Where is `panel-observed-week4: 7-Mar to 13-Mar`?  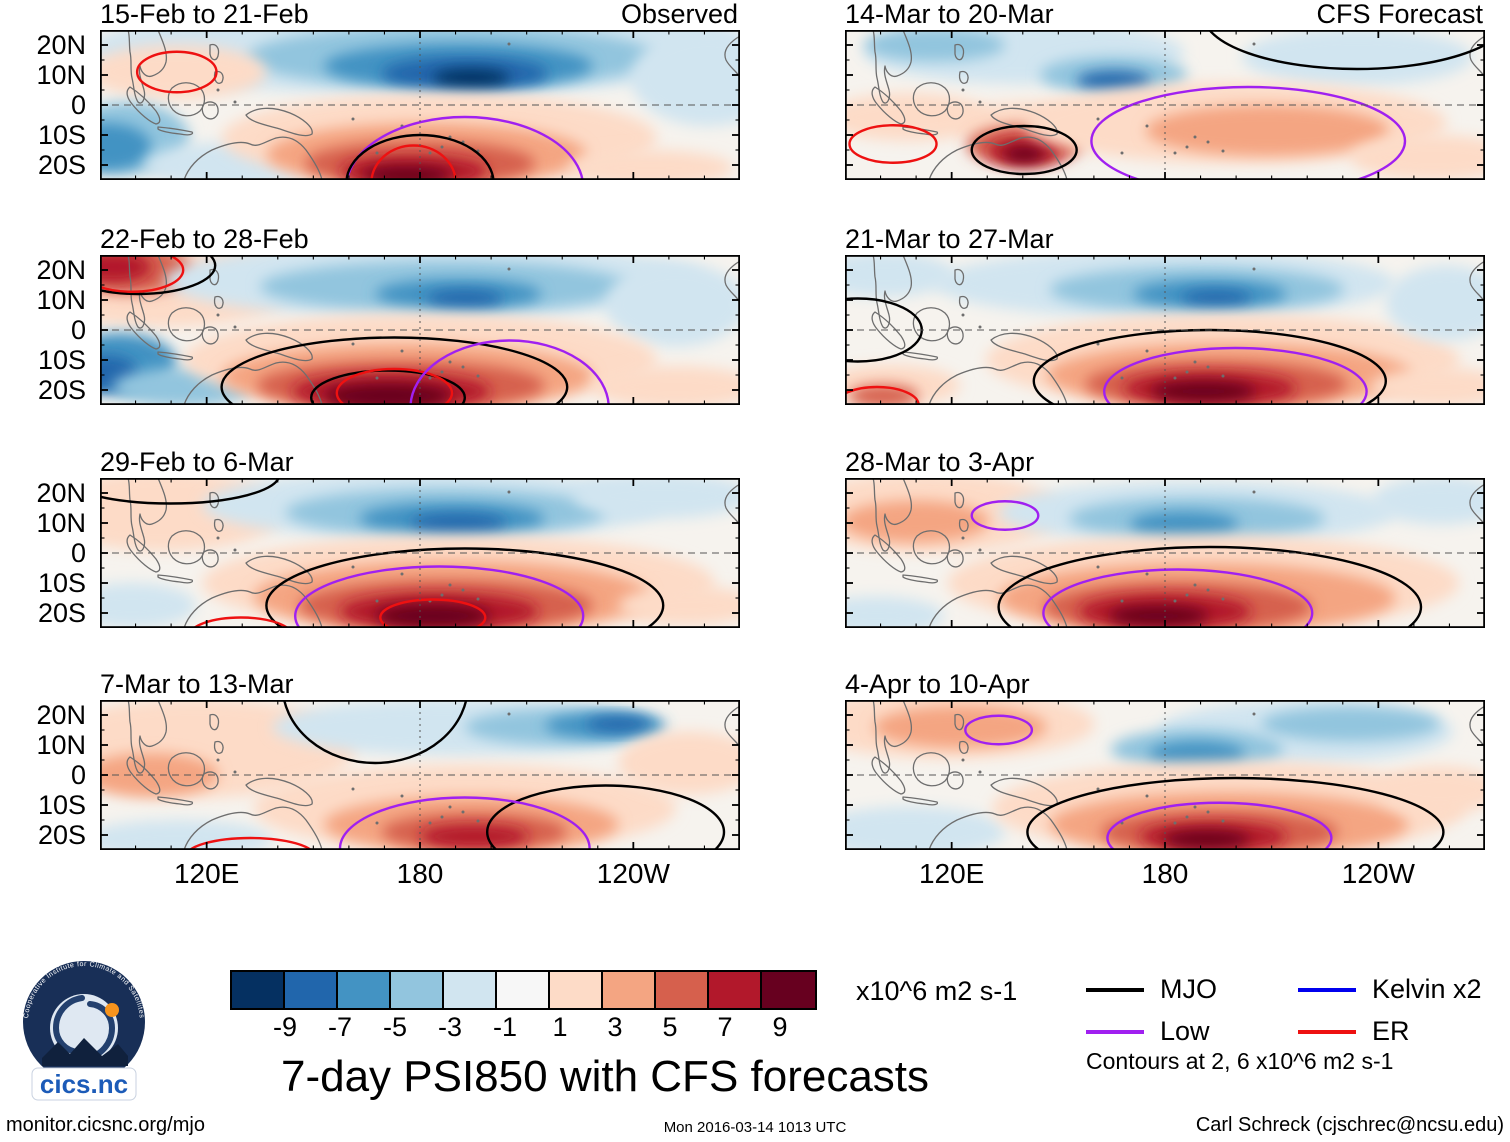
panel-observed-week4: 7-Mar to 13-Mar is located at coordinates (420, 760).